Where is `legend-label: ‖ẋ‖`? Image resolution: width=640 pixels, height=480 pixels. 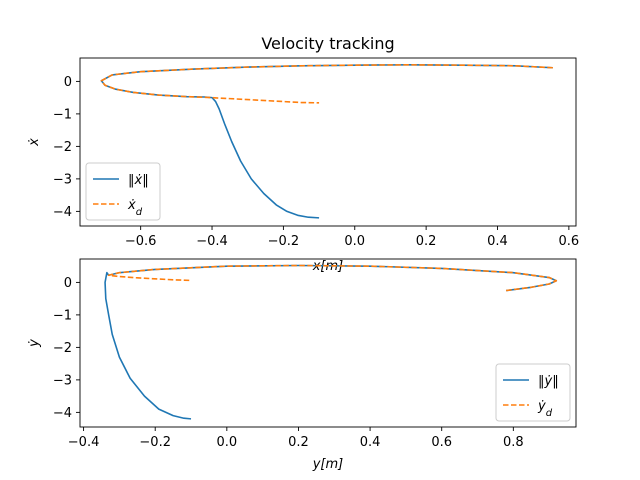
legend-label: ‖ẋ‖ is located at coordinates (138, 180).